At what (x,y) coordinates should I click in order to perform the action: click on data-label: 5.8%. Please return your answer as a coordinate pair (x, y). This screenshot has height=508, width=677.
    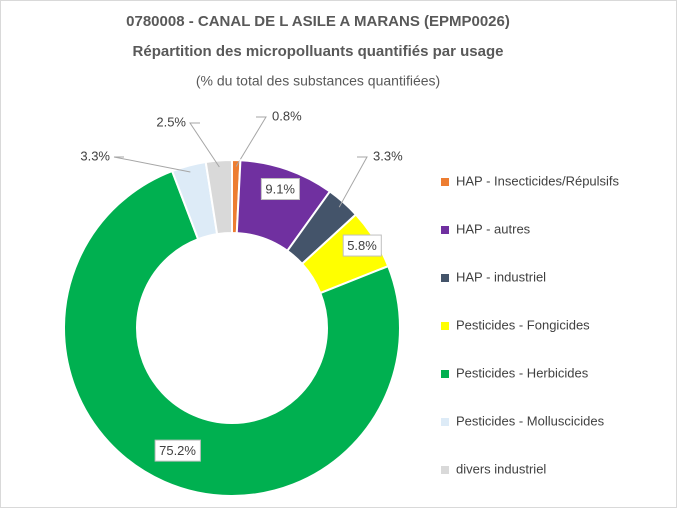
    Looking at the image, I should click on (362, 245).